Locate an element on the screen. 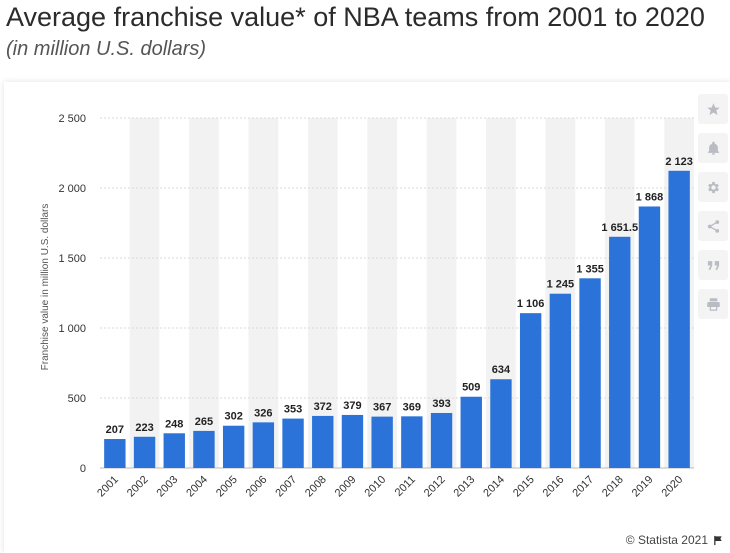 The width and height of the screenshot is (730, 553). flag-icon is located at coordinates (718, 540).